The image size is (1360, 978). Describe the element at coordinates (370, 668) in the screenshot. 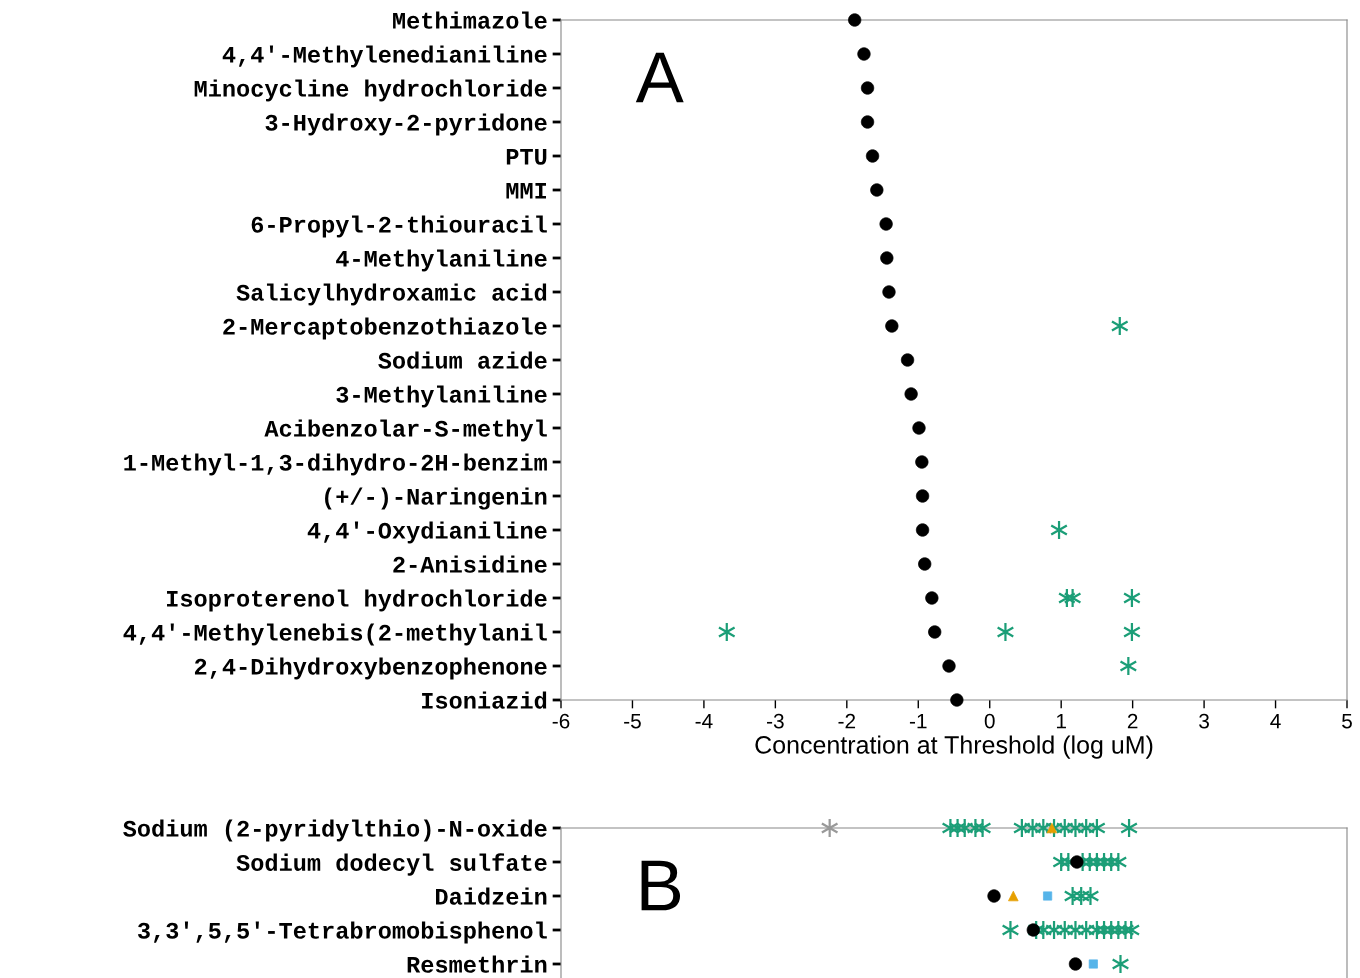

I see `y-tick-label: 2,4-Dihydroxybenzophenone` at that location.